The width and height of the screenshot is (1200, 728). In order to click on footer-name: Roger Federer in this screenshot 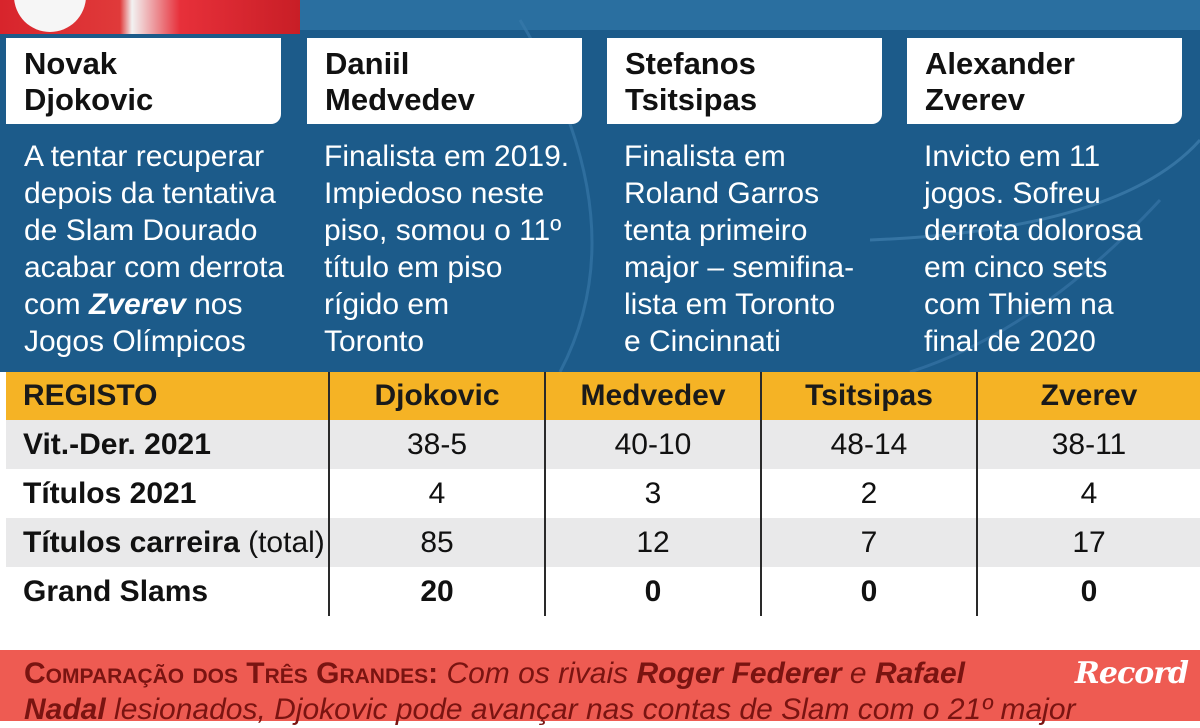, I will do `click(739, 673)`.